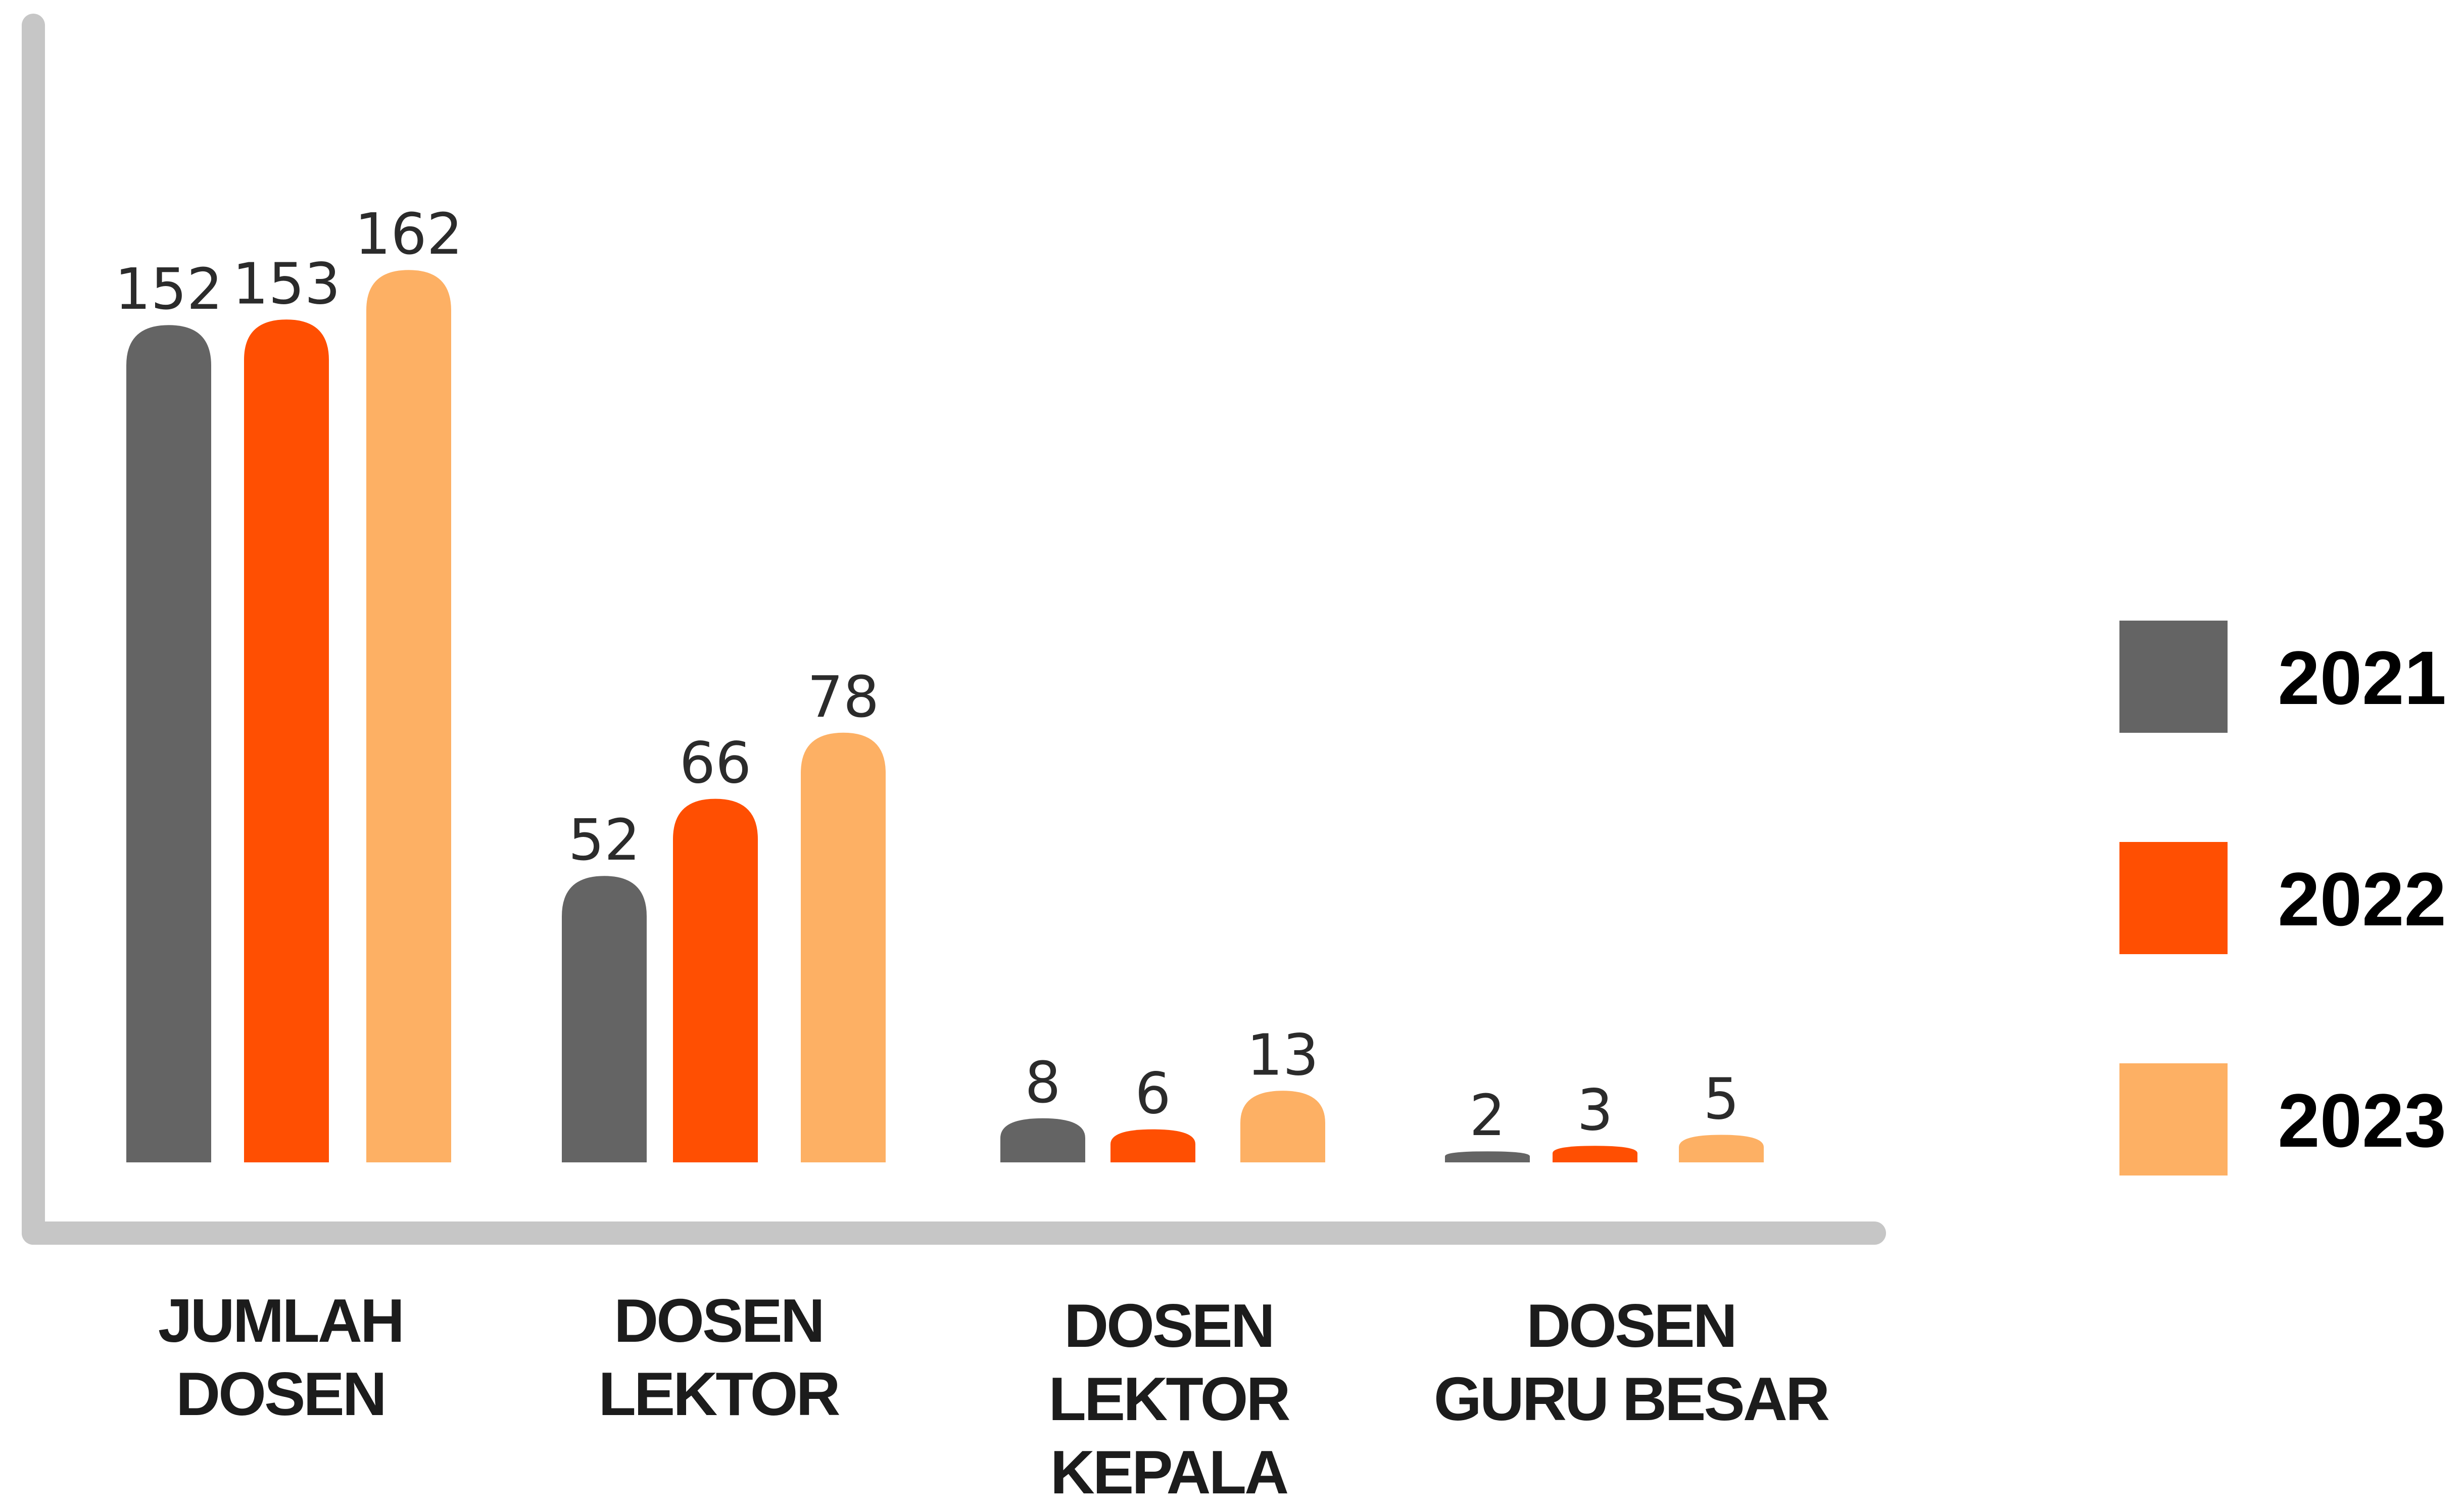 Image resolution: width=2464 pixels, height=1504 pixels. I want to click on value-label-2023-1: 78, so click(843, 697).